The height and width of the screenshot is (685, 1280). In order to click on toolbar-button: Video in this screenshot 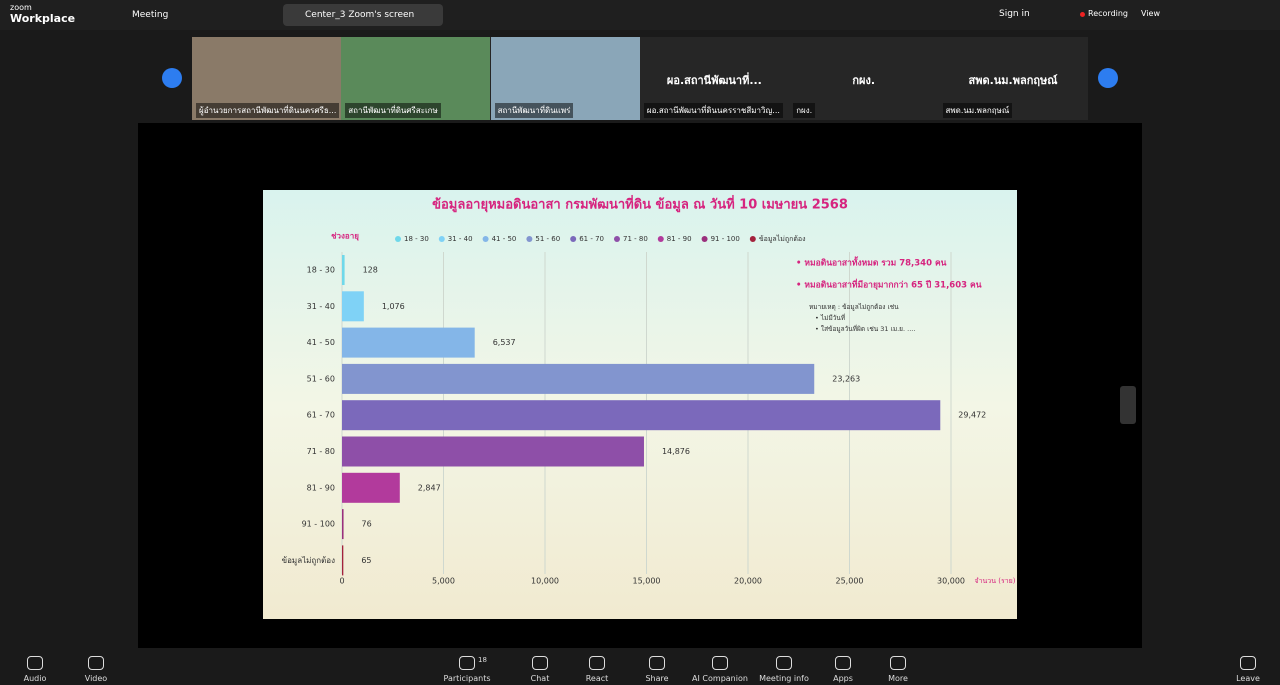, I will do `click(96, 668)`.